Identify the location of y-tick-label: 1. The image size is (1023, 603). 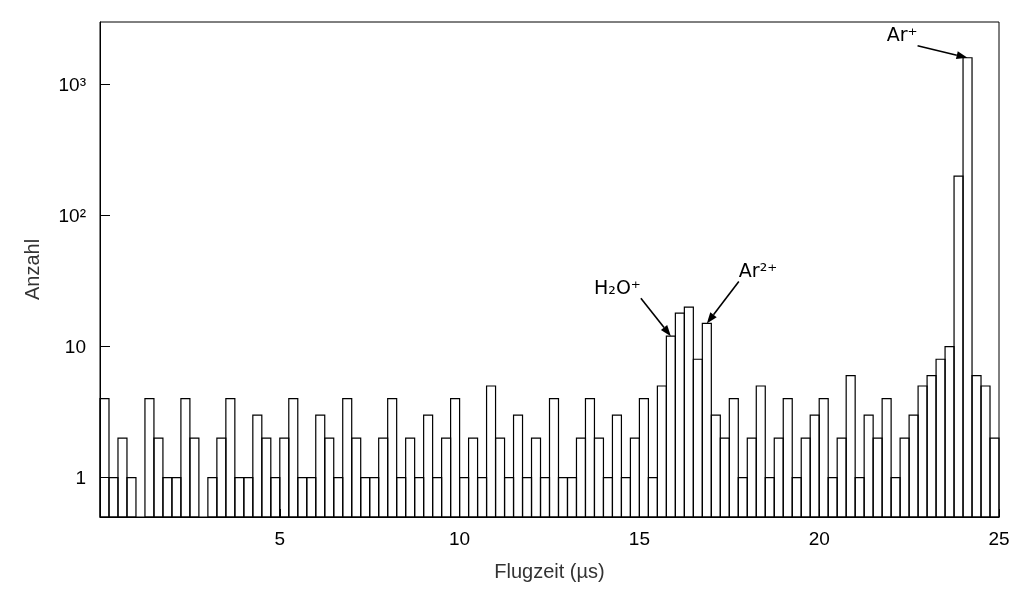
(80, 478).